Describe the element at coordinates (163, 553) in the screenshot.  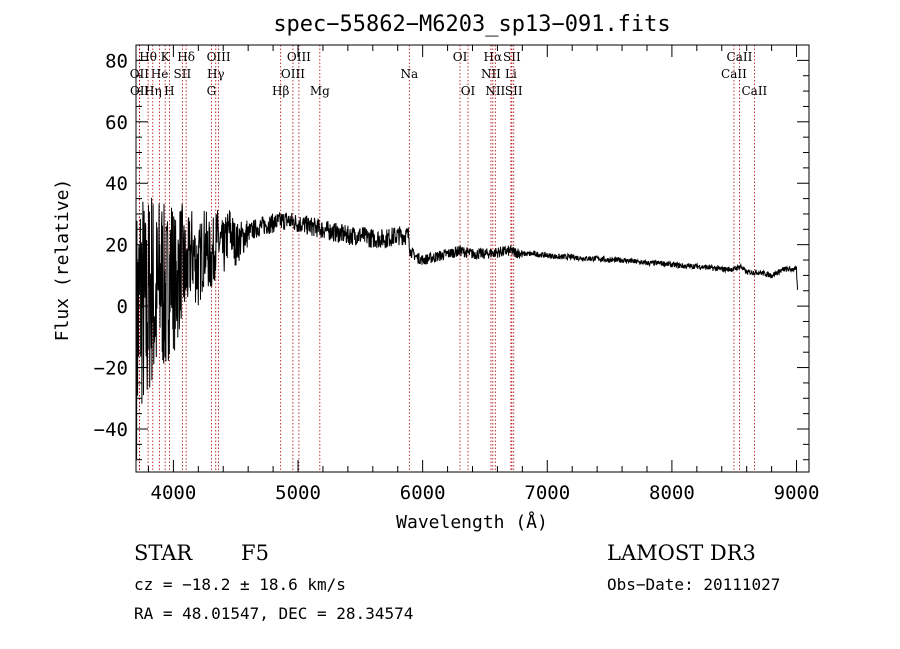
I see `object-class: STAR` at that location.